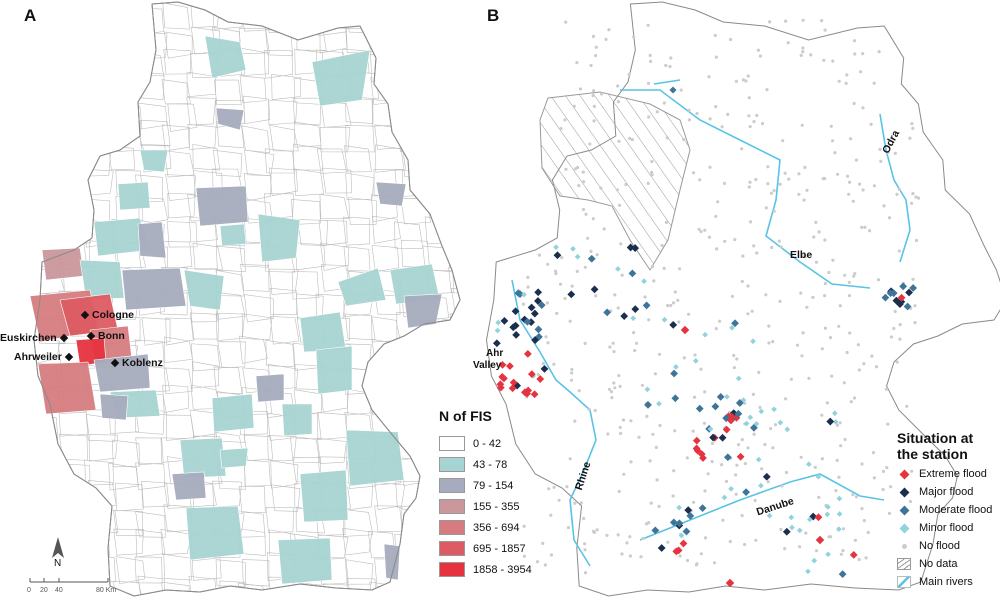  What do you see at coordinates (452, 485) in the screenshot?
I see `legend-swatch` at bounding box center [452, 485].